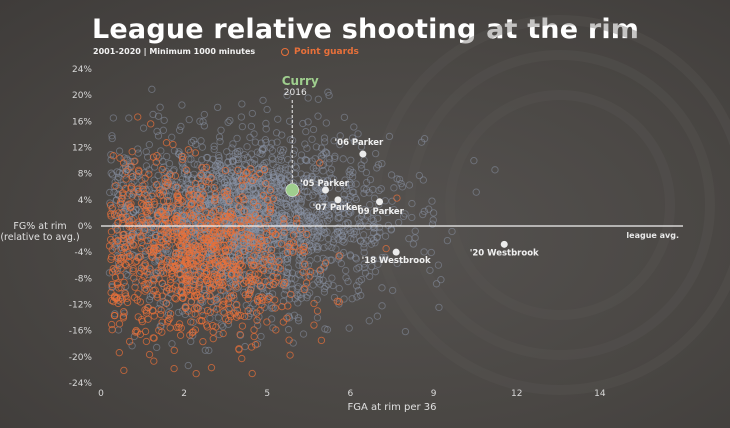 This screenshot has width=730, height=428. I want to click on highlight-point, so click(504, 244).